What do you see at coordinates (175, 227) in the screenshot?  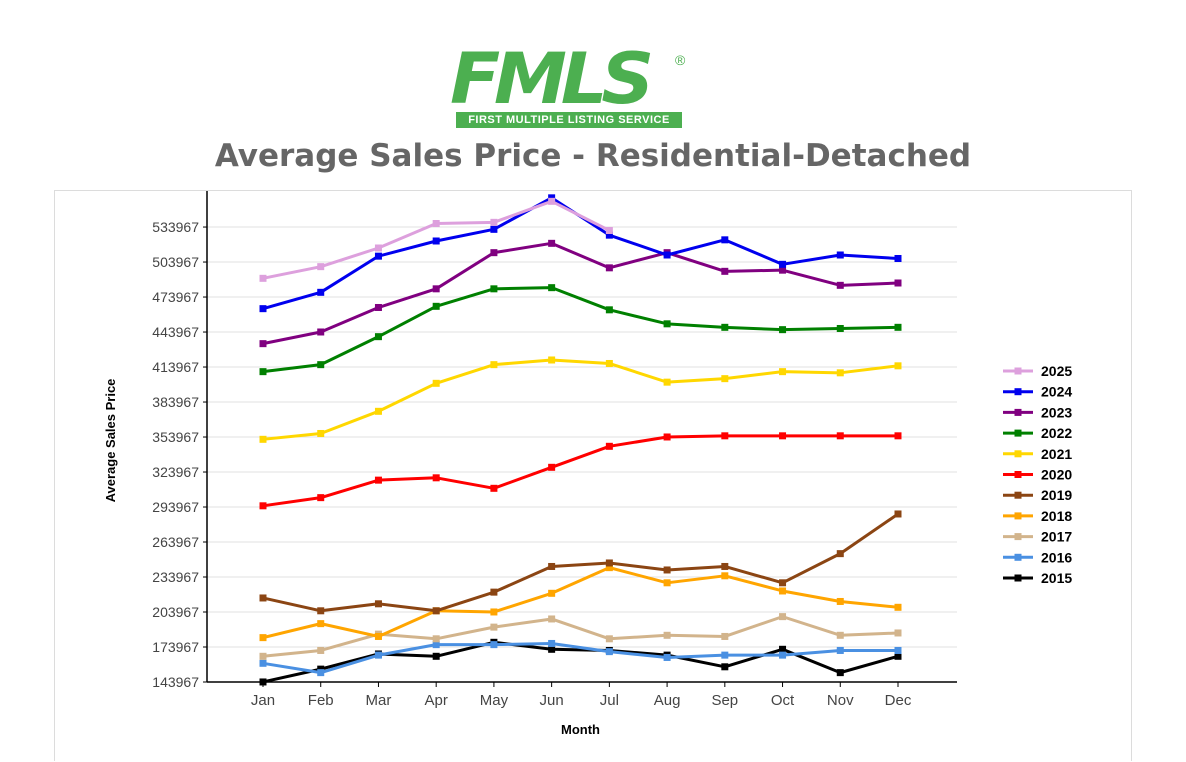 I see `y-tick-label: 533967` at bounding box center [175, 227].